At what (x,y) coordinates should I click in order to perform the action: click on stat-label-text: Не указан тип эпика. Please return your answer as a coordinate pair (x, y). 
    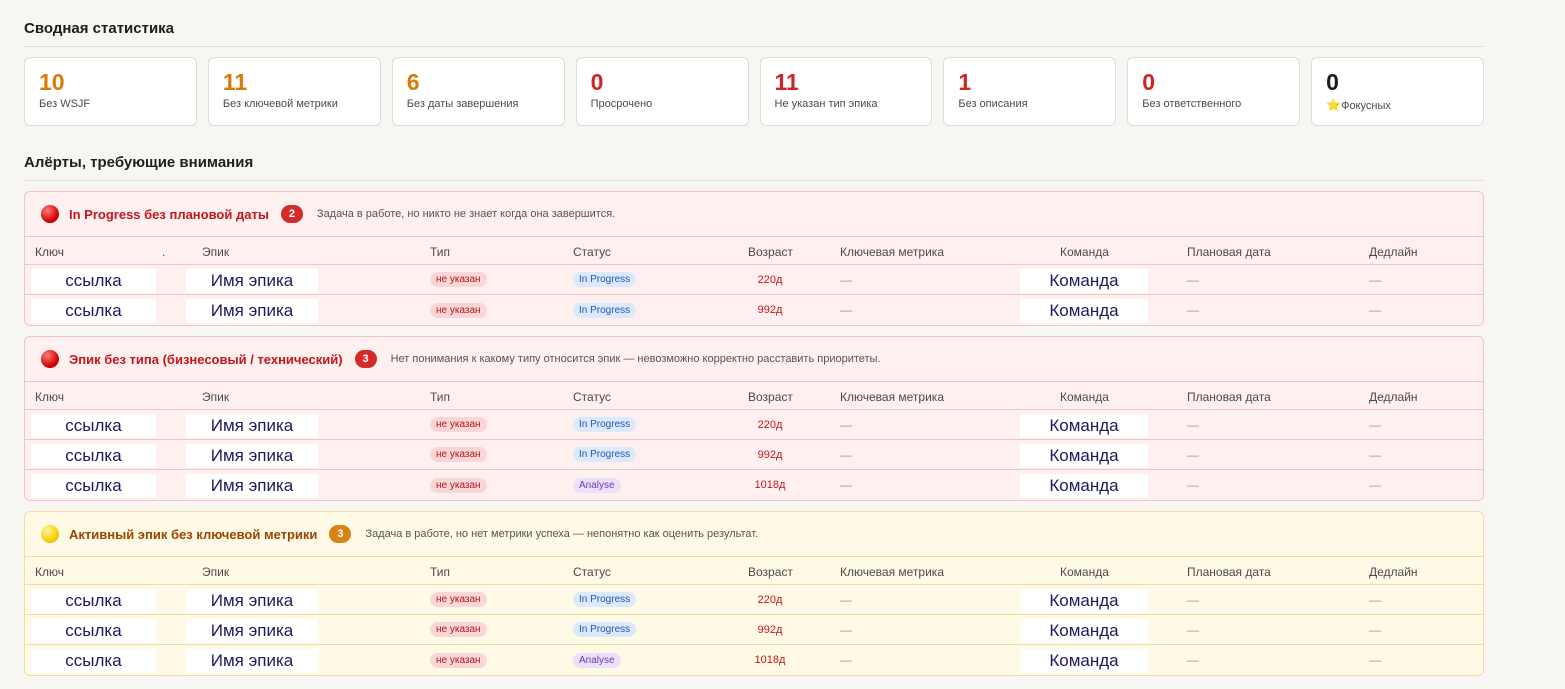
    Looking at the image, I should click on (826, 104).